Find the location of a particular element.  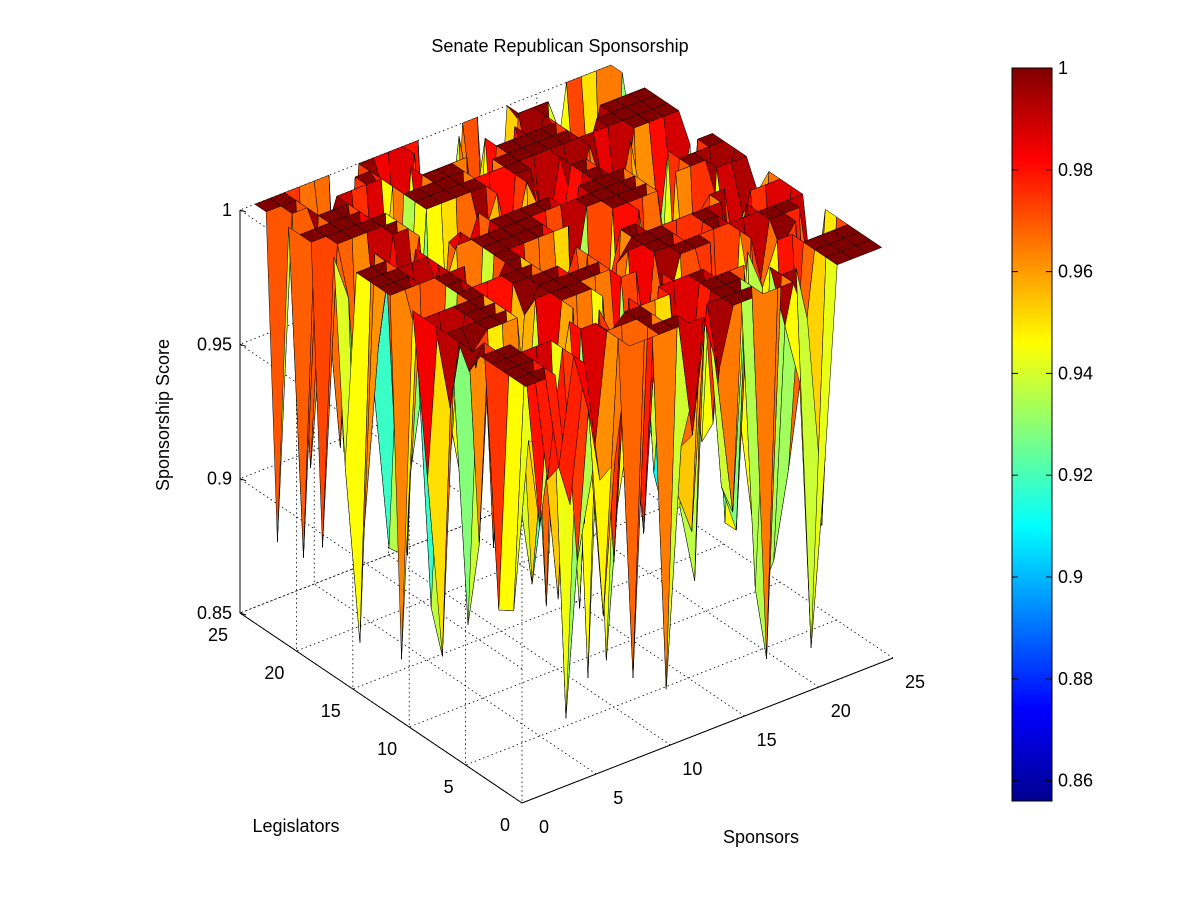

y-tick-label: 10 is located at coordinates (387, 749).